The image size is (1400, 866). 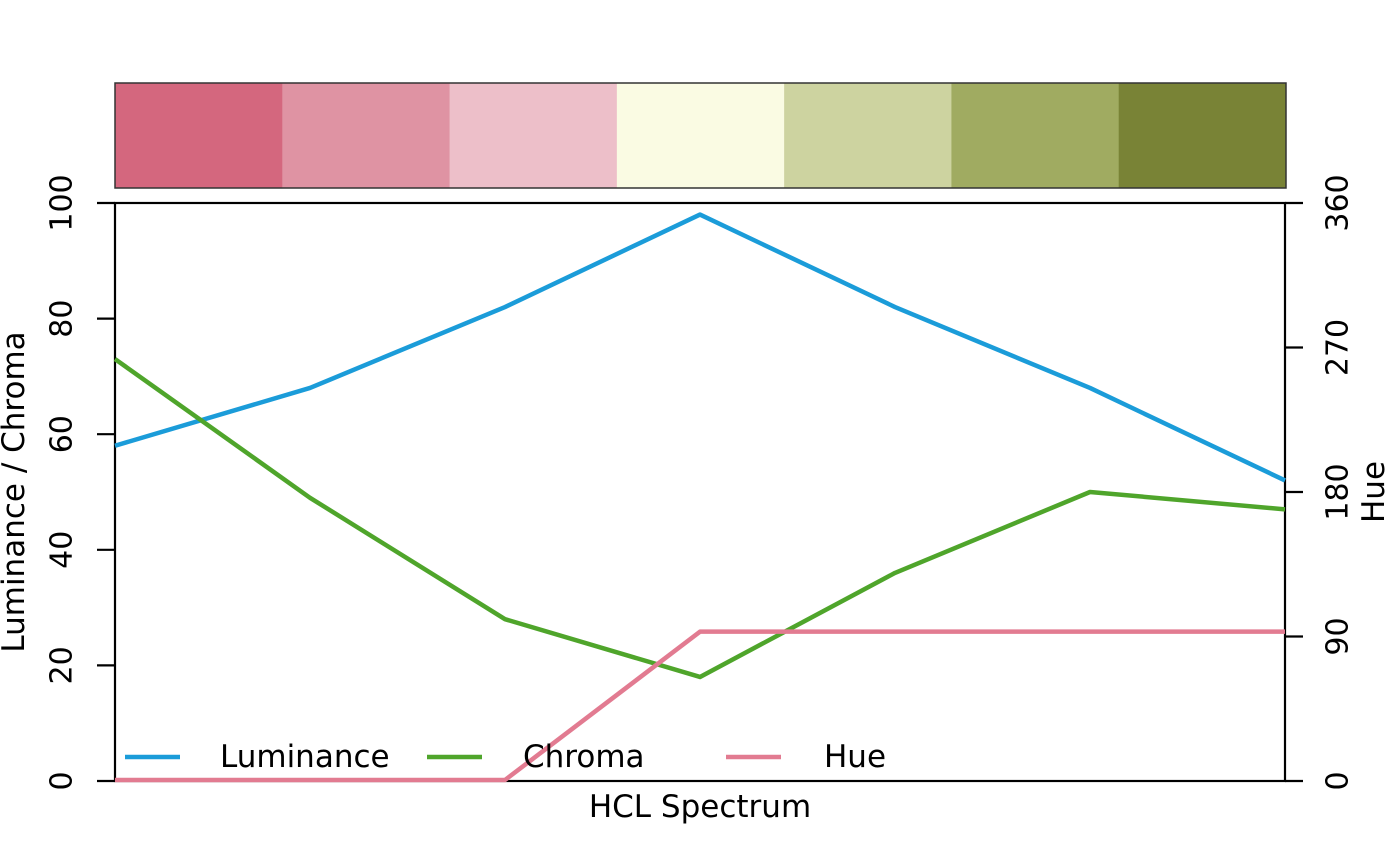 I want to click on y-left-tick-label: 20, so click(x=62, y=665).